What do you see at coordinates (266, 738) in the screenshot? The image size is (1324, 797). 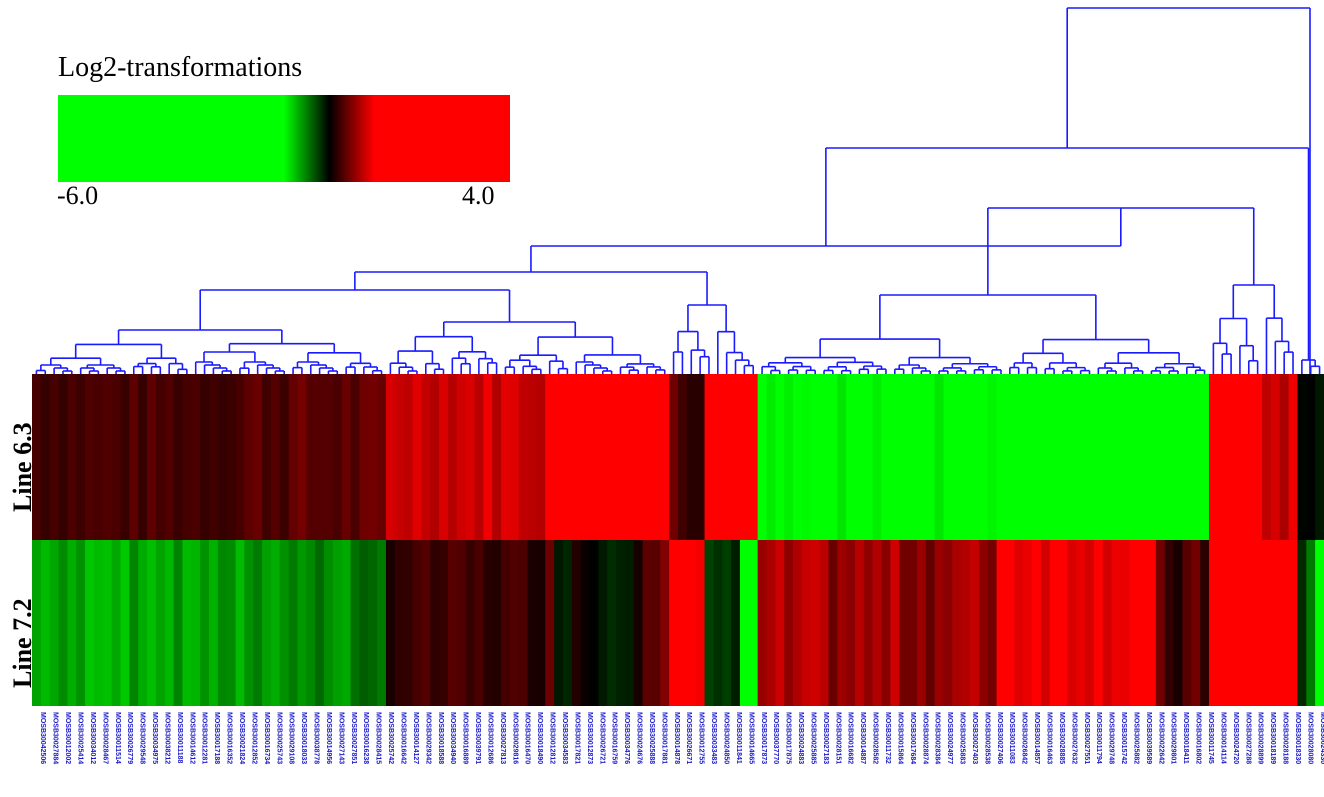 I see `gene-id-label: MOSB30016734` at bounding box center [266, 738].